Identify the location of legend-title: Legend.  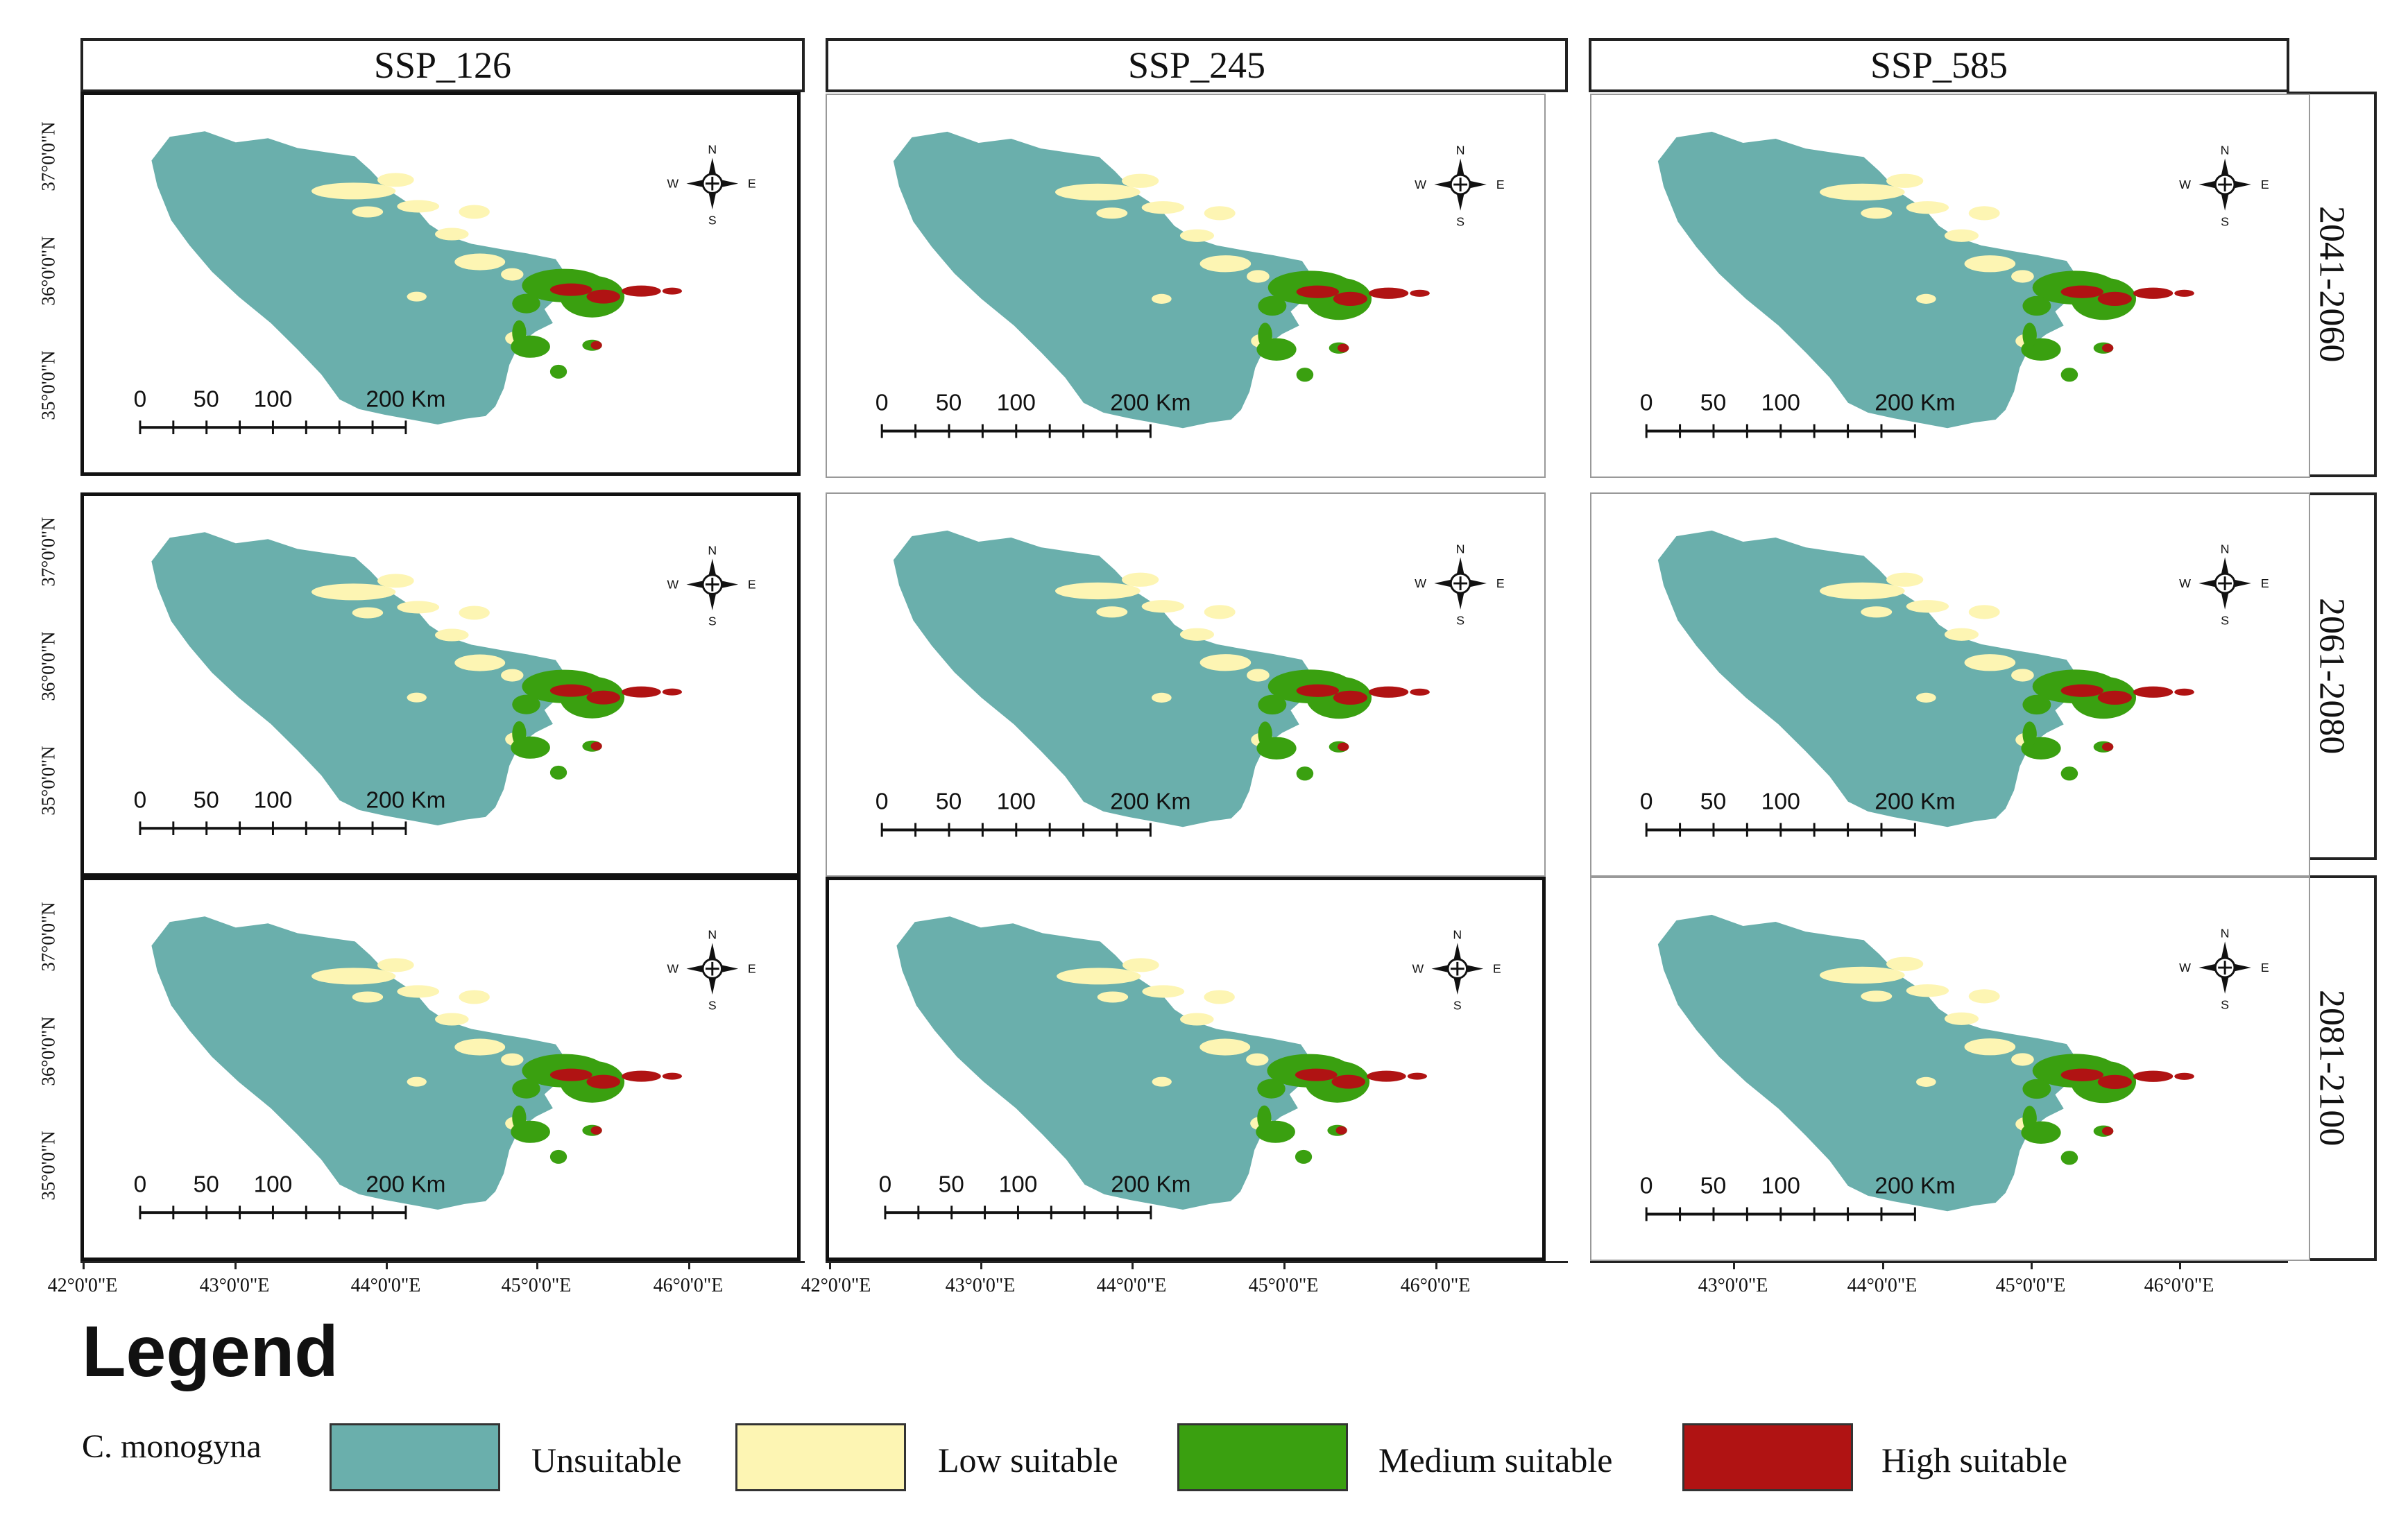
(210, 1352).